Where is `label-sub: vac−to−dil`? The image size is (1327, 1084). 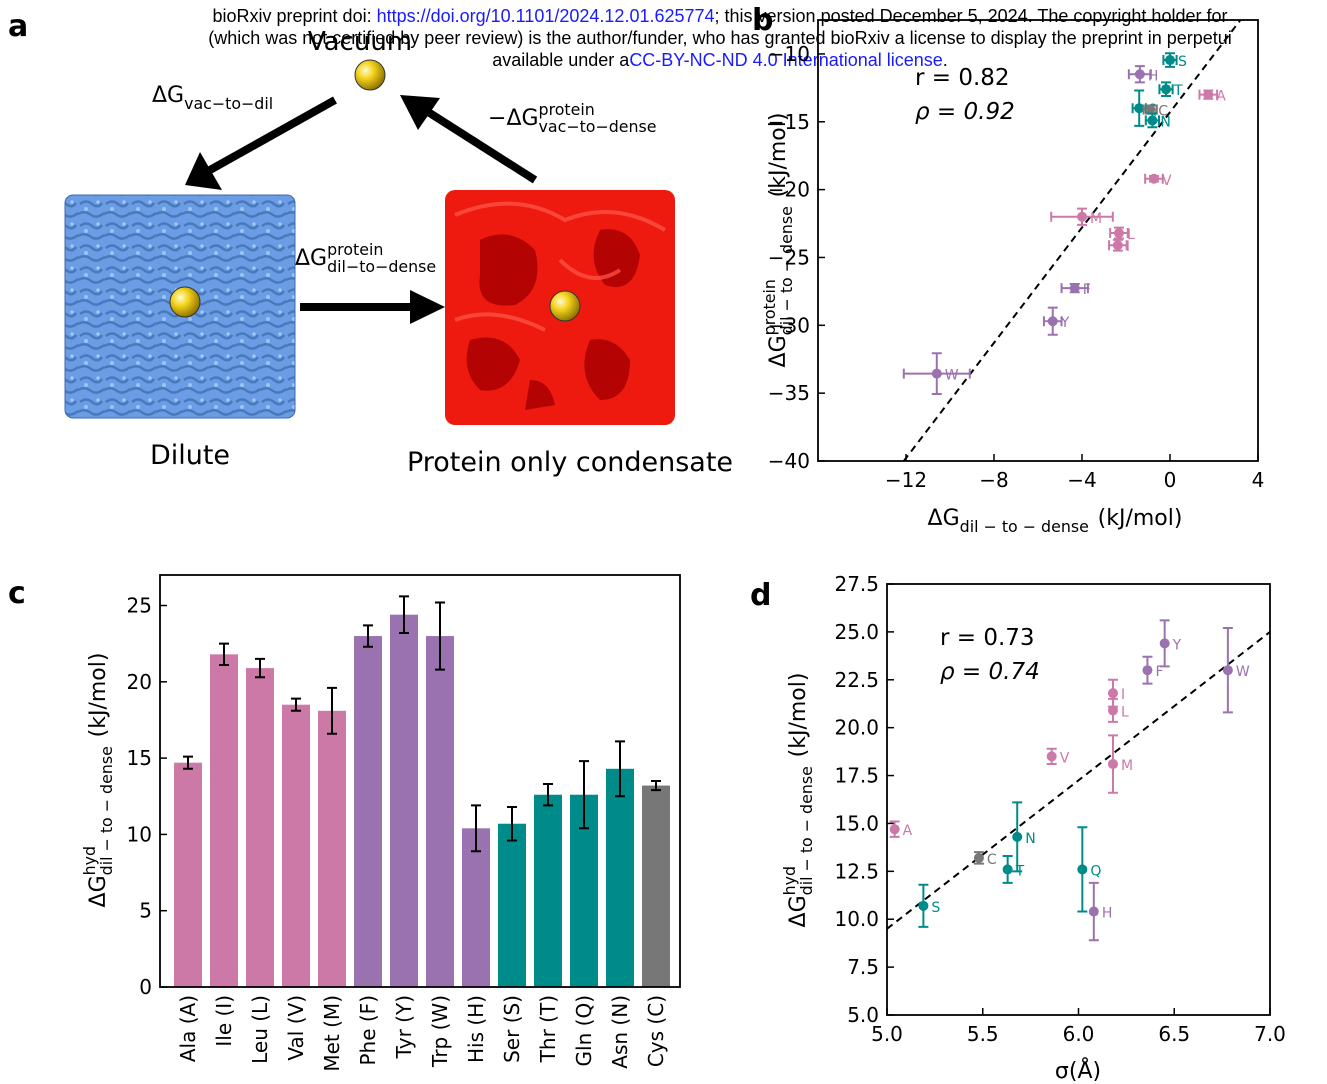 label-sub: vac−to−dil is located at coordinates (228, 103).